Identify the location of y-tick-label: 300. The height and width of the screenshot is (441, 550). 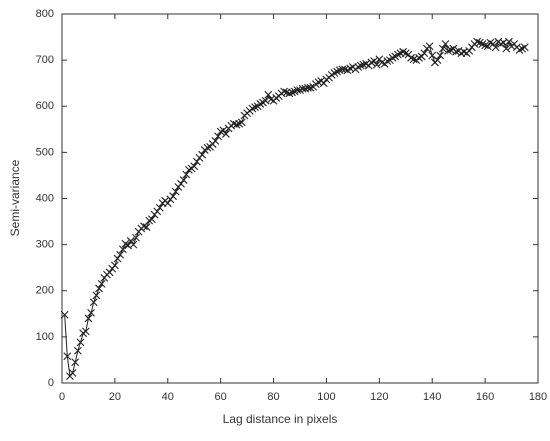
(45, 245).